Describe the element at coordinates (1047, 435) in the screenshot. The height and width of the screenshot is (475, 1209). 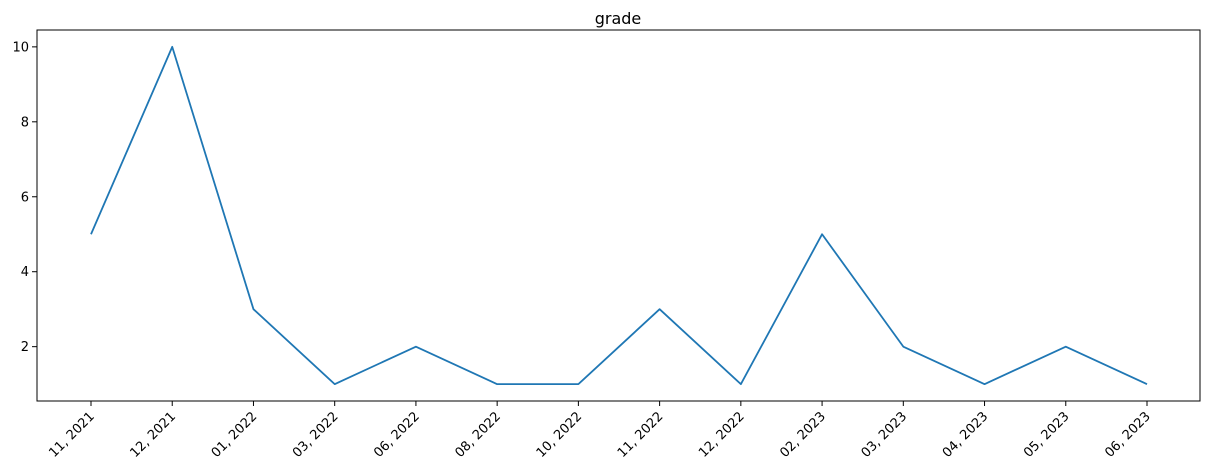
I see `x-tick-label: 05, 2023` at that location.